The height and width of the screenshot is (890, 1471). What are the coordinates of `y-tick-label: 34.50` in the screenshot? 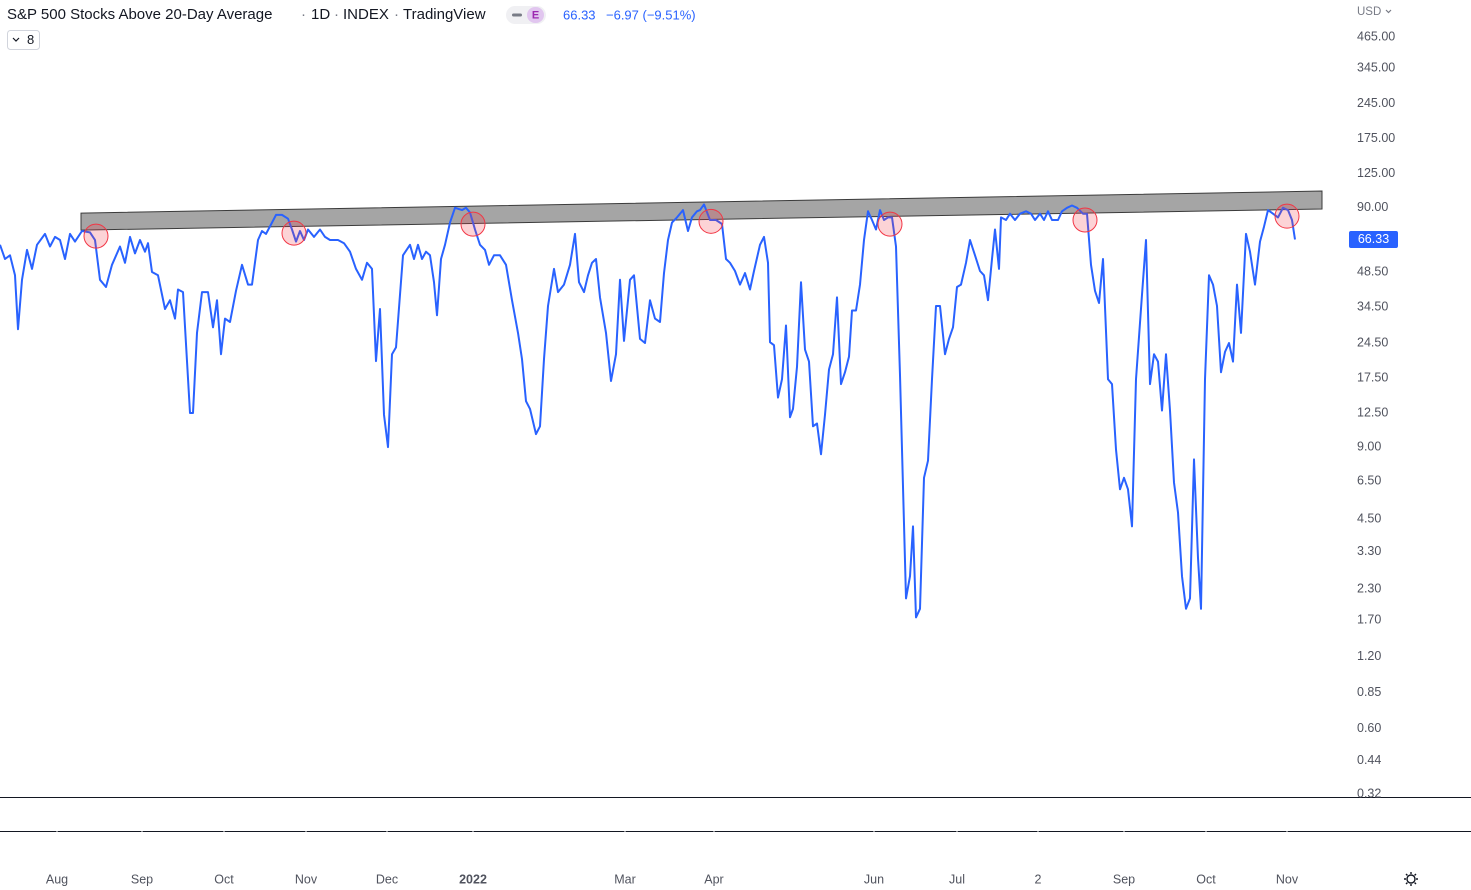 It's located at (1372, 307).